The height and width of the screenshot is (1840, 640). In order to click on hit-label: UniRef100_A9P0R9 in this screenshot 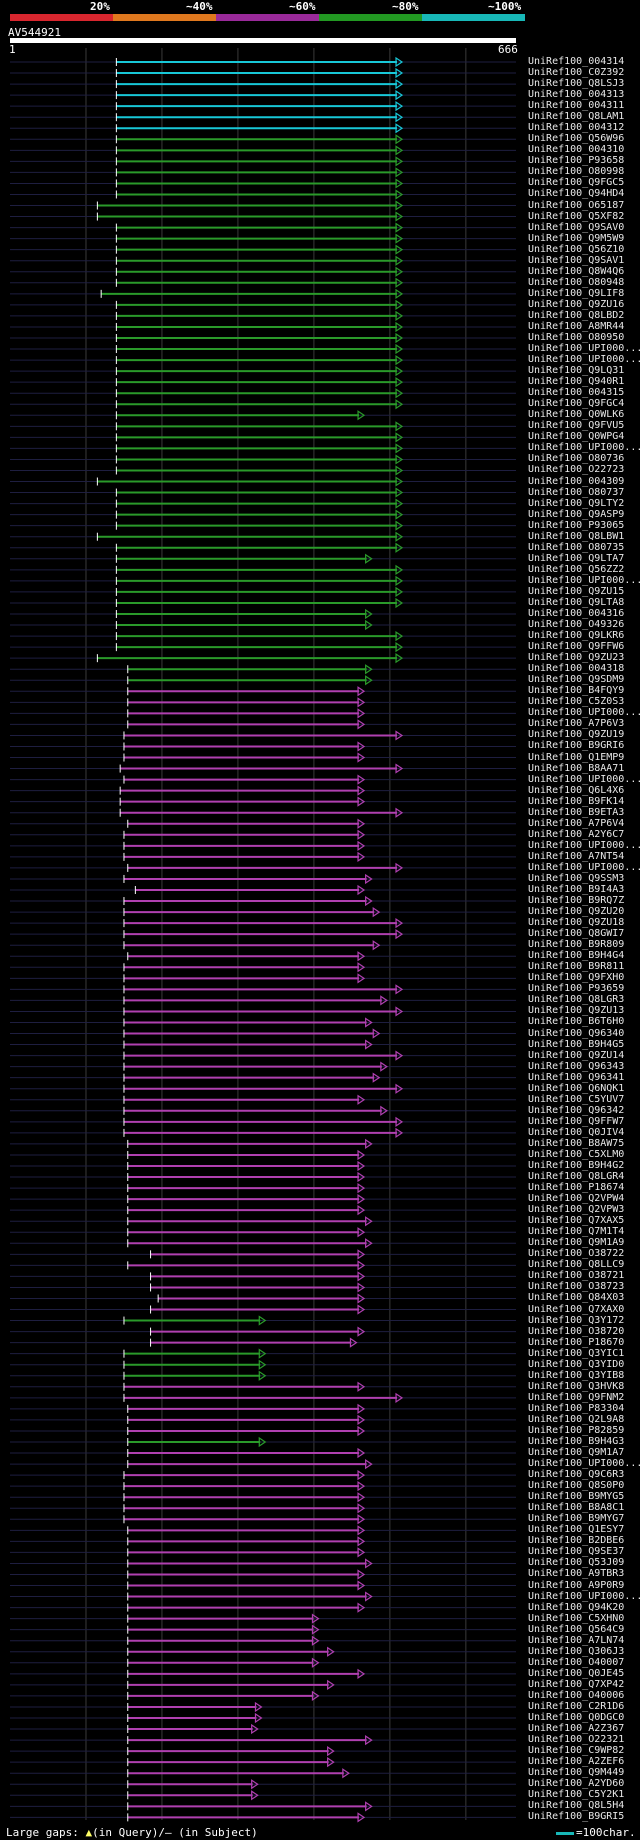, I will do `click(576, 1585)`.